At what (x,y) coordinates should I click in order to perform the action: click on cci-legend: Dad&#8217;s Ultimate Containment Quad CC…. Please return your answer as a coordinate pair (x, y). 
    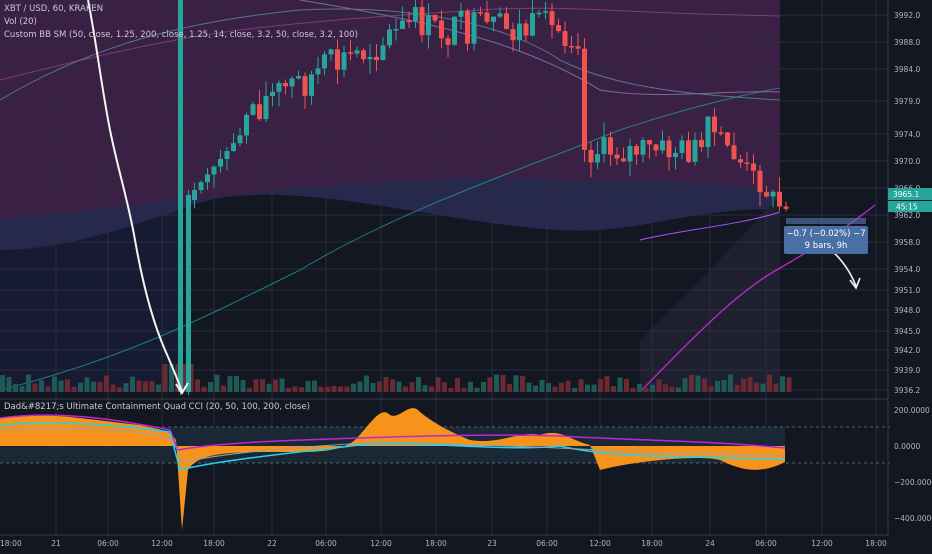
    Looking at the image, I should click on (157, 407).